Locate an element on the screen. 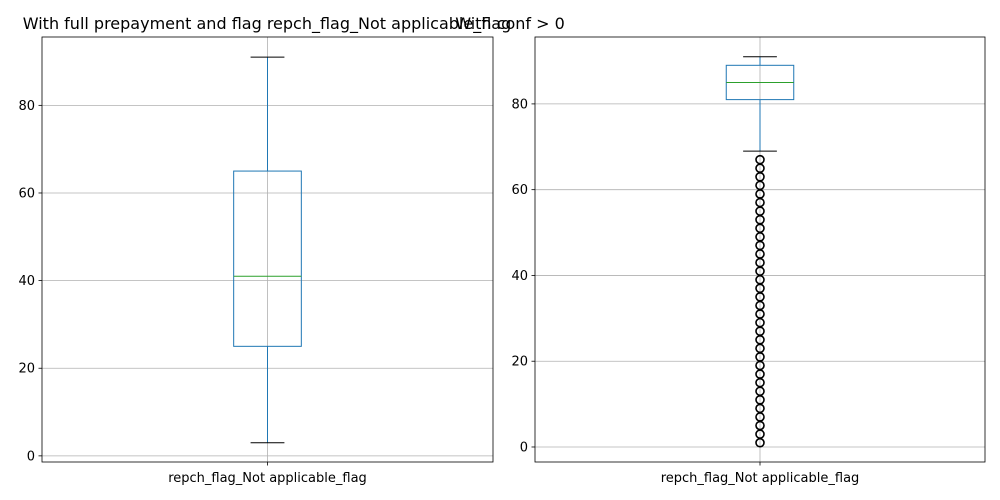  box-iqr is located at coordinates (267, 258).